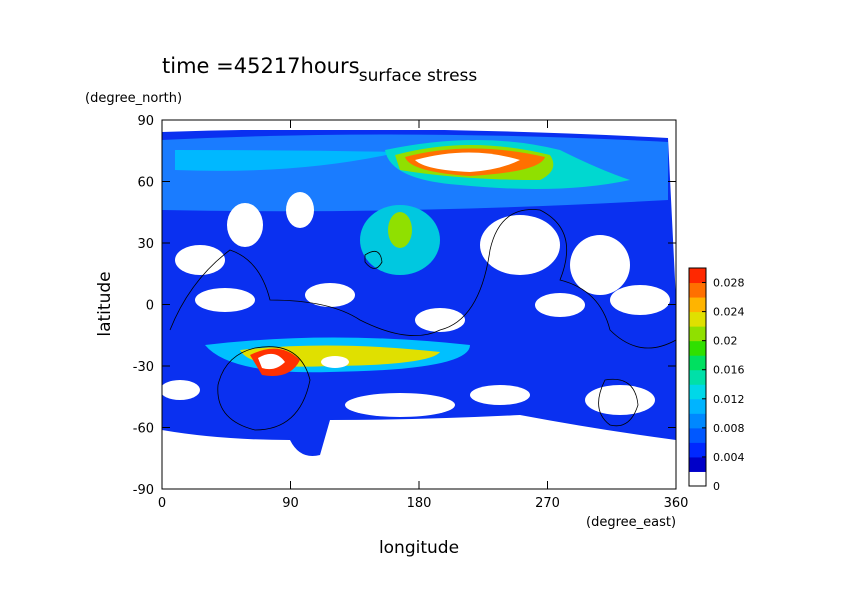  What do you see at coordinates (145, 121) in the screenshot?
I see `y-tick-label: 90` at bounding box center [145, 121].